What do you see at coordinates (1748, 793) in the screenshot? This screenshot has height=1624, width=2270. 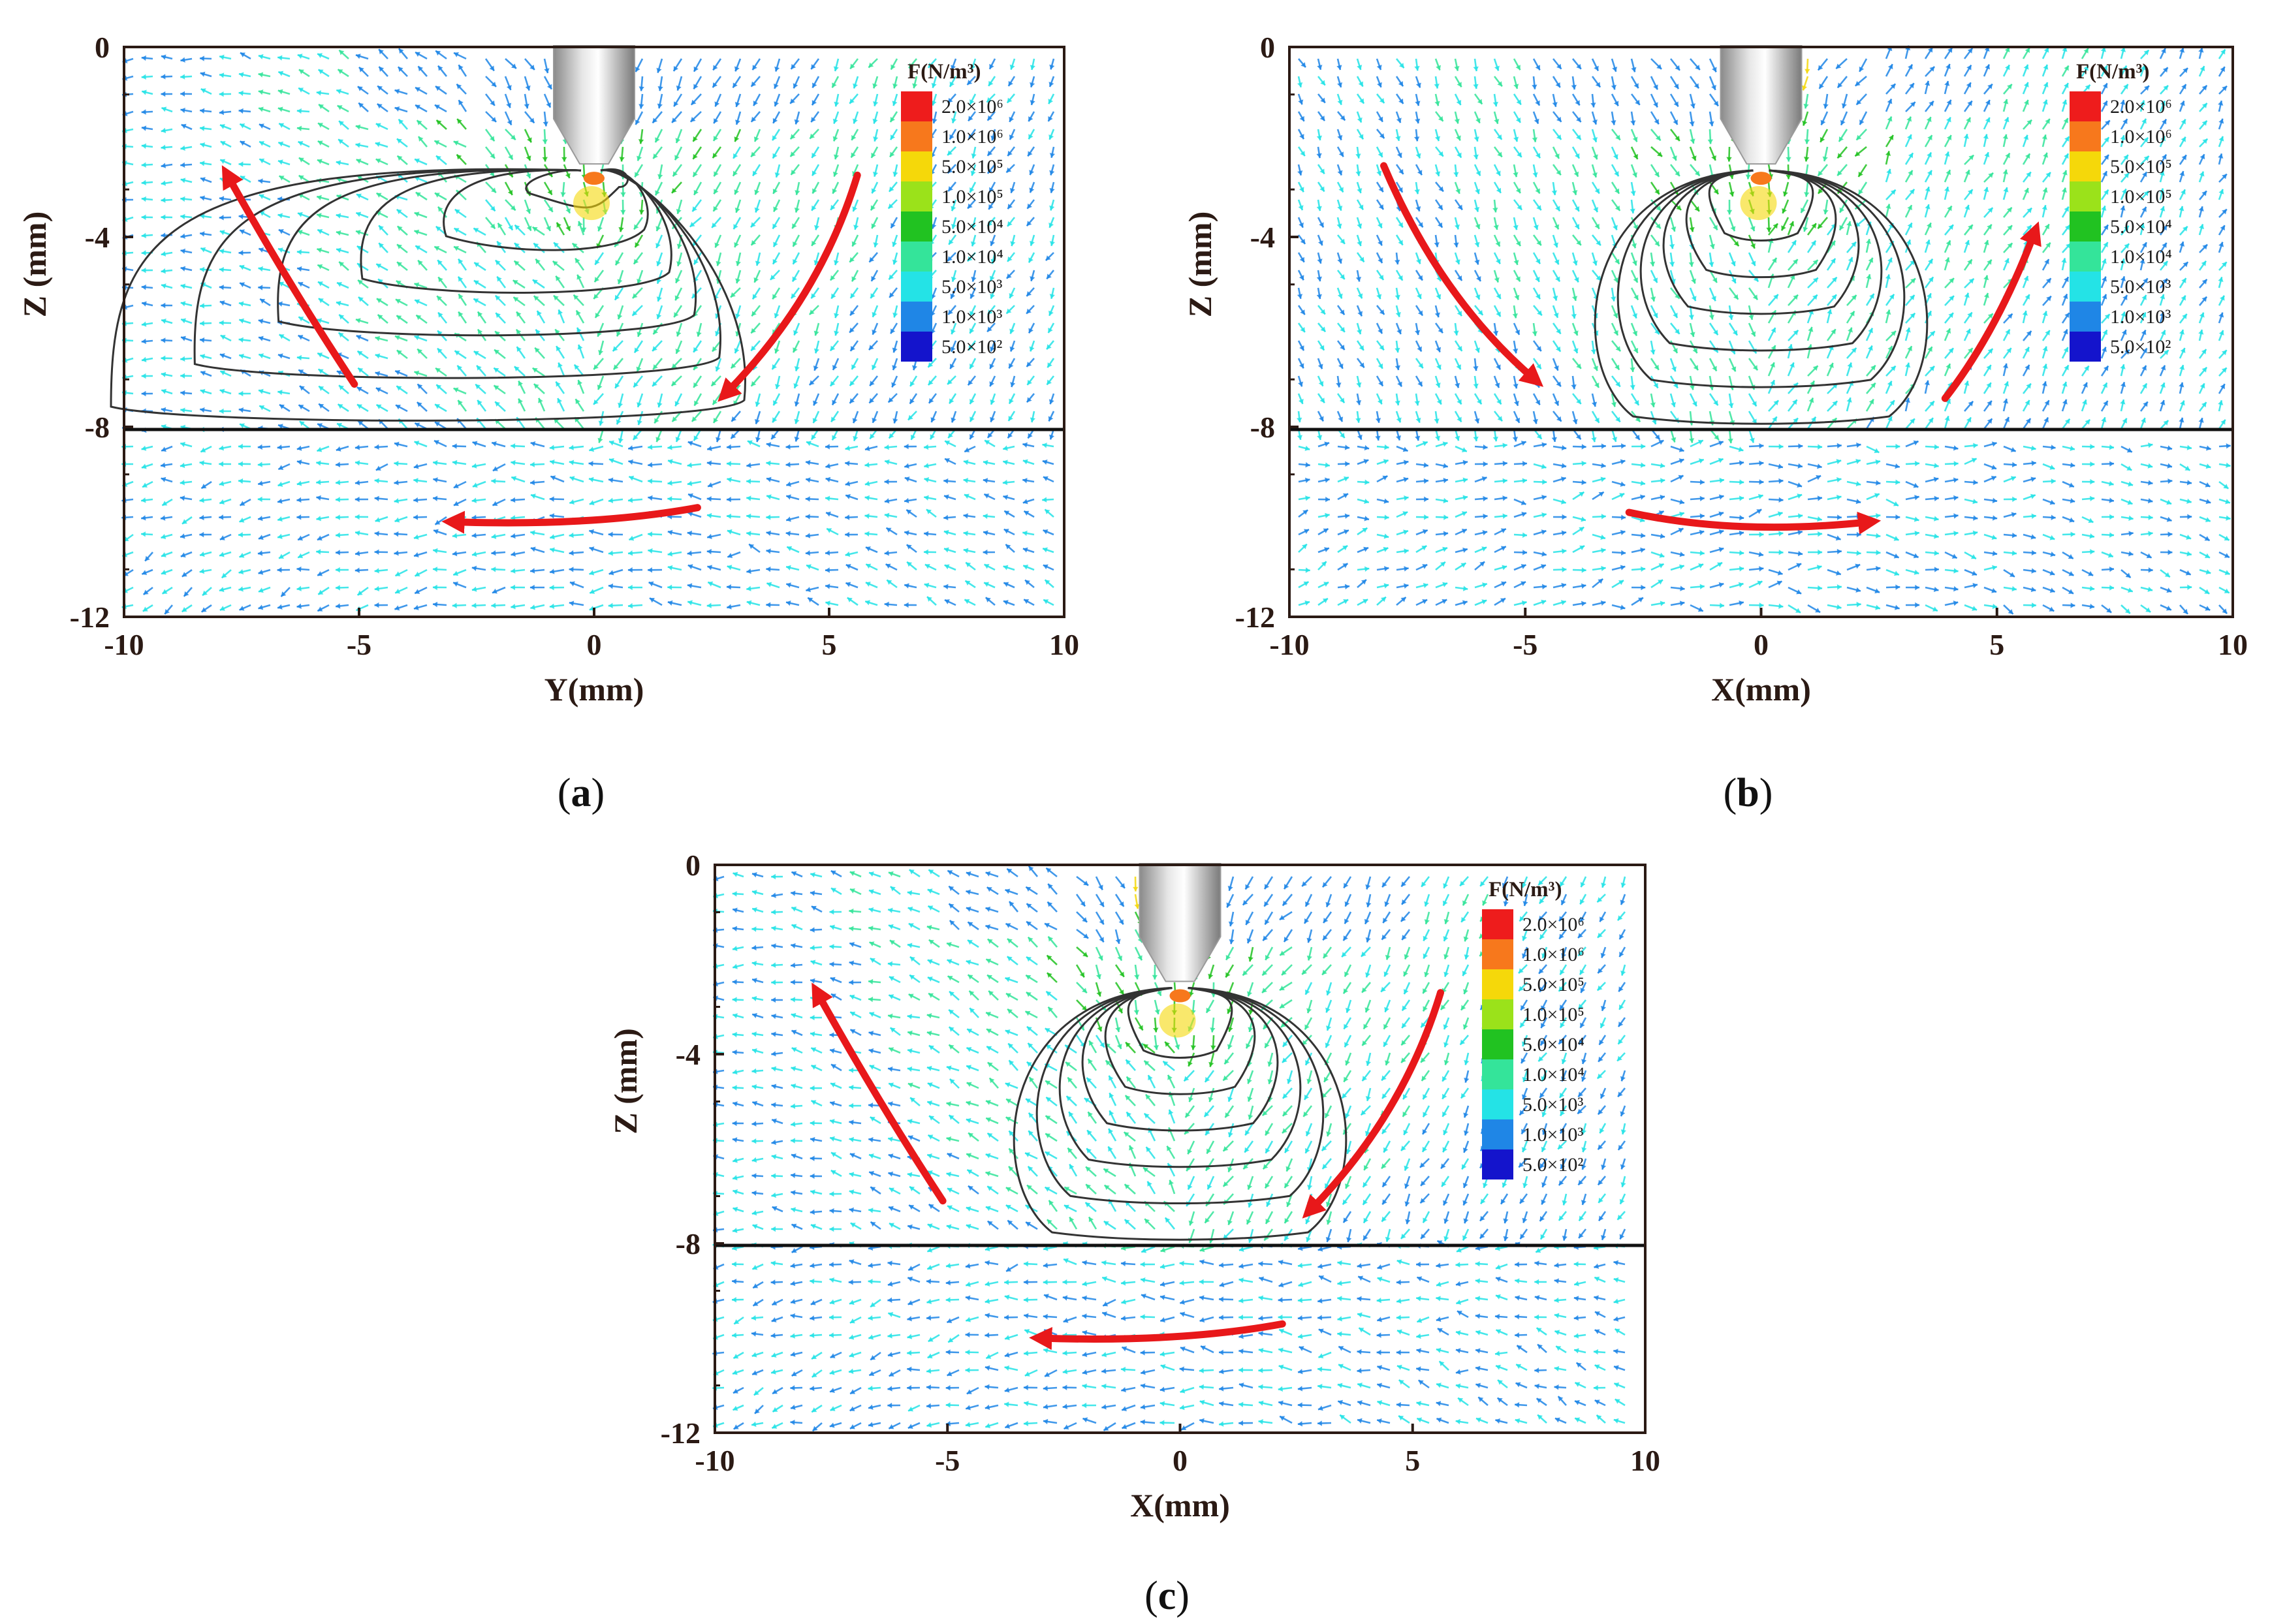 I see `panel-caption: (b)` at bounding box center [1748, 793].